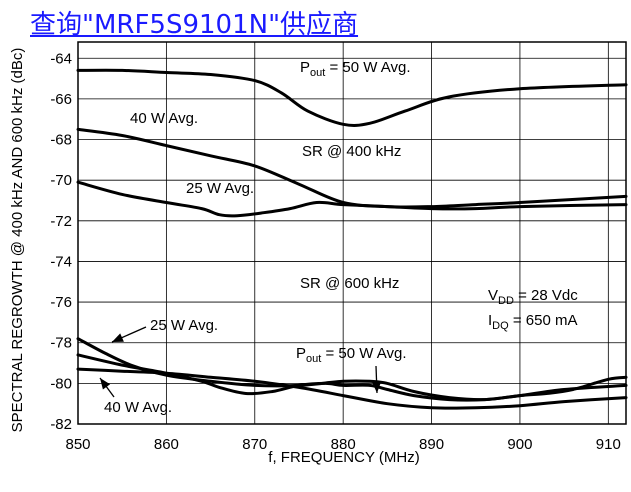  Describe the element at coordinates (352, 97) in the screenshot. I see `series-line-50-w-avg-sr-400-khz` at that location.